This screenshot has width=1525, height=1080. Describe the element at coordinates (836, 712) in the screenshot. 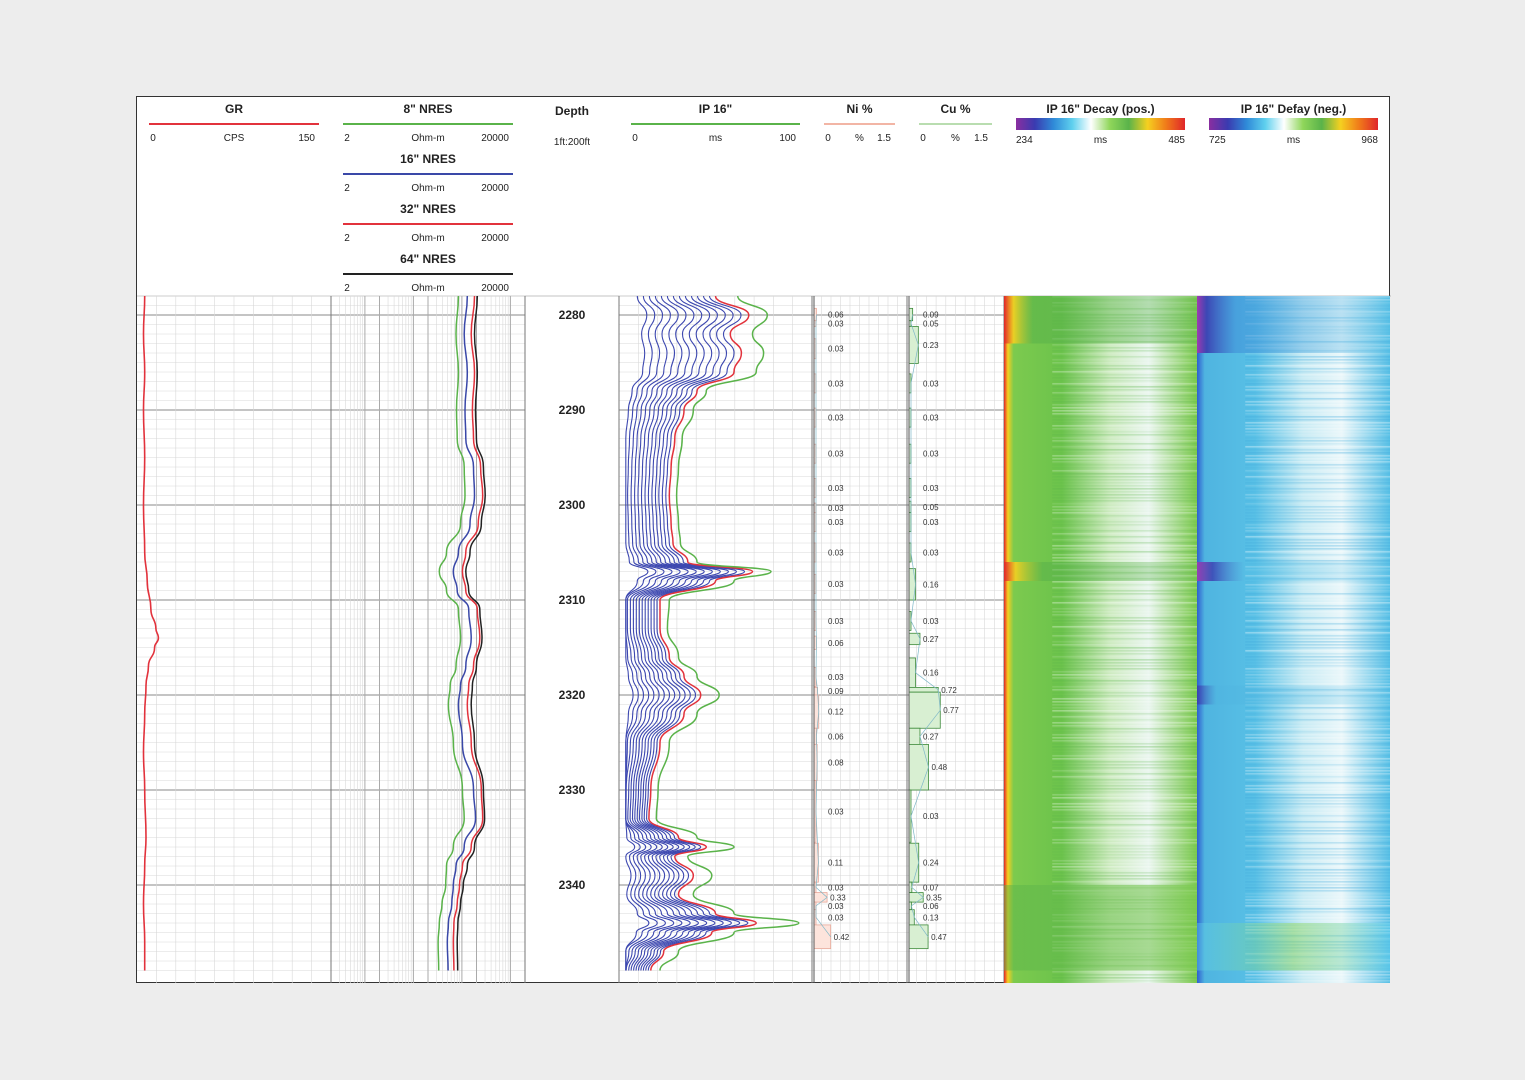

I see `ni-value-label: 0.12` at that location.